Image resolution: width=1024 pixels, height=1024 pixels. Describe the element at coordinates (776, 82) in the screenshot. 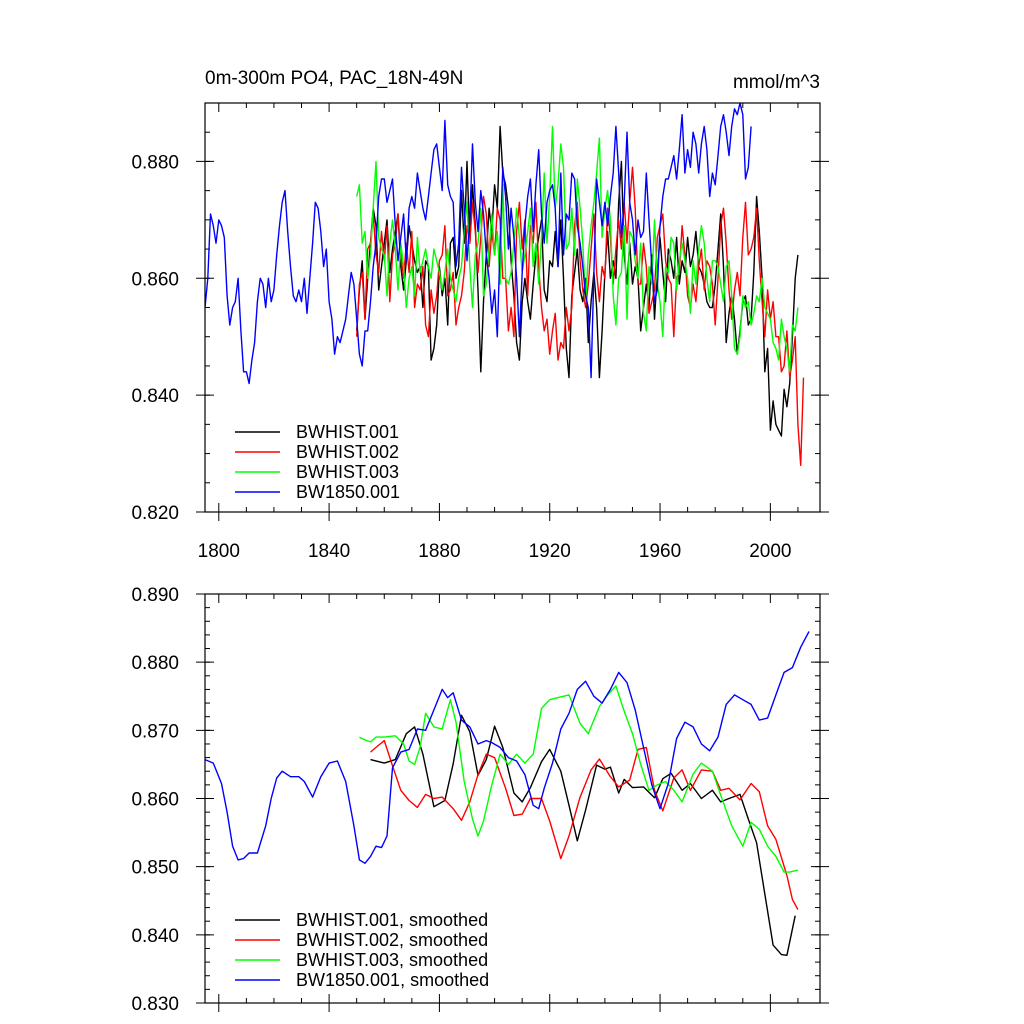

I see `top-panel-units: mmol/m^3` at that location.